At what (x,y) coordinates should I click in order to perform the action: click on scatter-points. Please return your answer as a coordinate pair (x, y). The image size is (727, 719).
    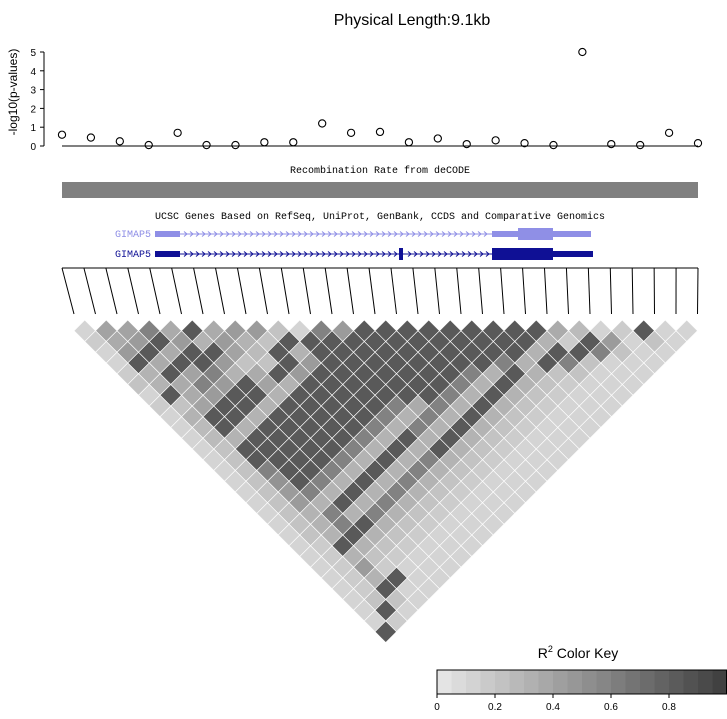
    Looking at the image, I should click on (380, 98).